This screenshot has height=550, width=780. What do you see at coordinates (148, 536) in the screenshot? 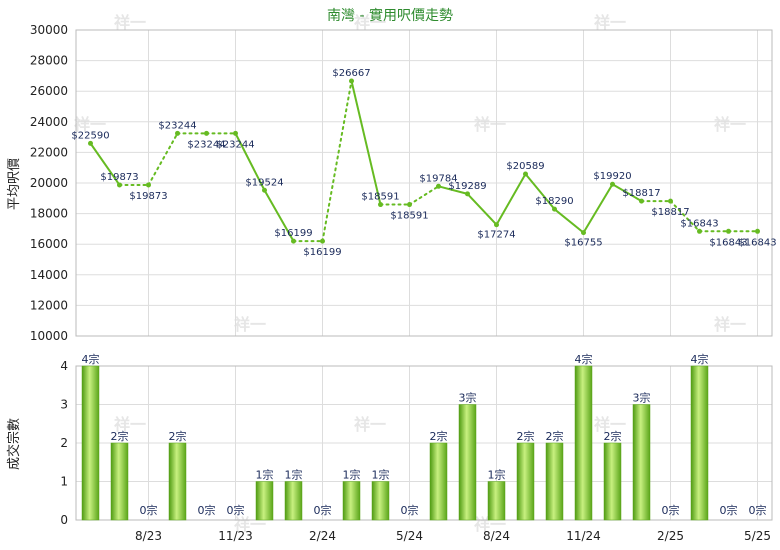
I see `x-tick-label: 8/23` at bounding box center [148, 536].